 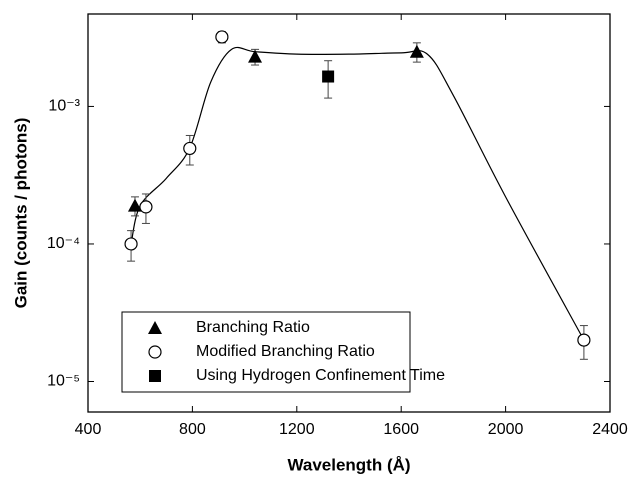 What do you see at coordinates (192, 429) in the screenshot?
I see `x-tick-label: 800` at bounding box center [192, 429].